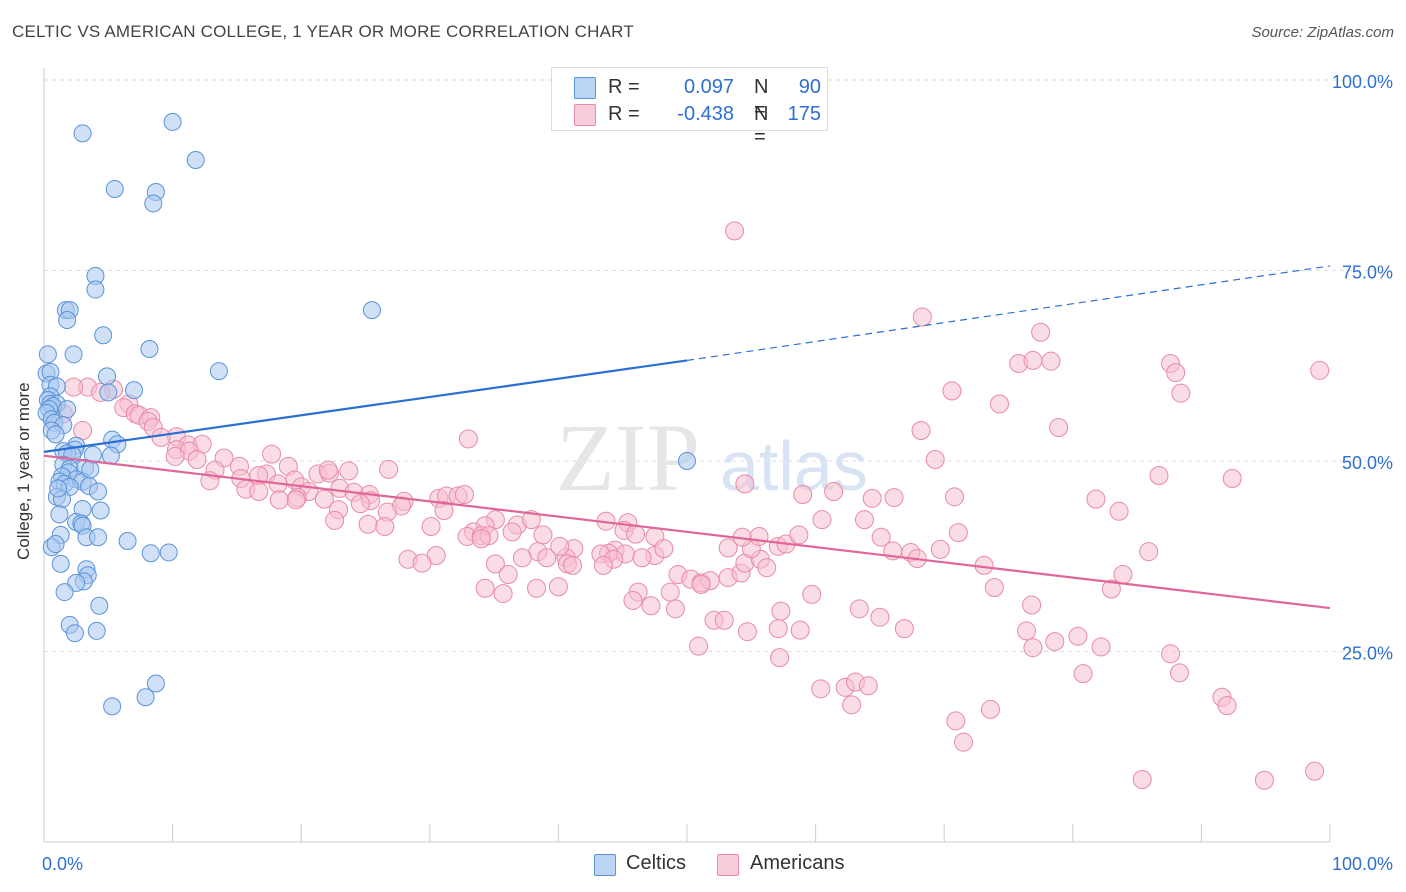 The height and width of the screenshot is (892, 1406). Describe the element at coordinates (761, 125) in the screenshot. I see `legend-n-label: N =` at that location.